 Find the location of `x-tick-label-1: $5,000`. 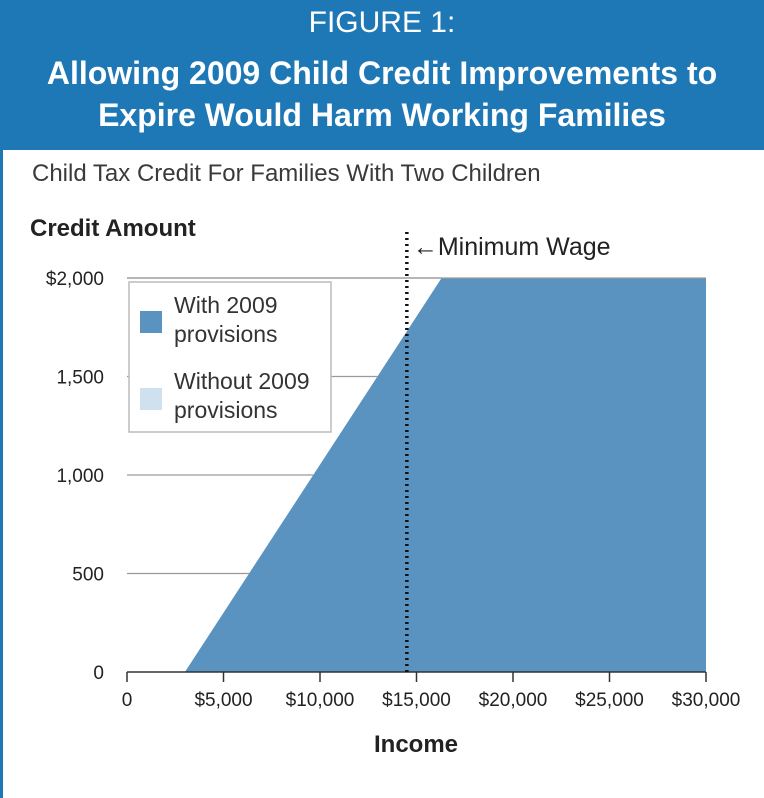

x-tick-label-1: $5,000 is located at coordinates (223, 700).